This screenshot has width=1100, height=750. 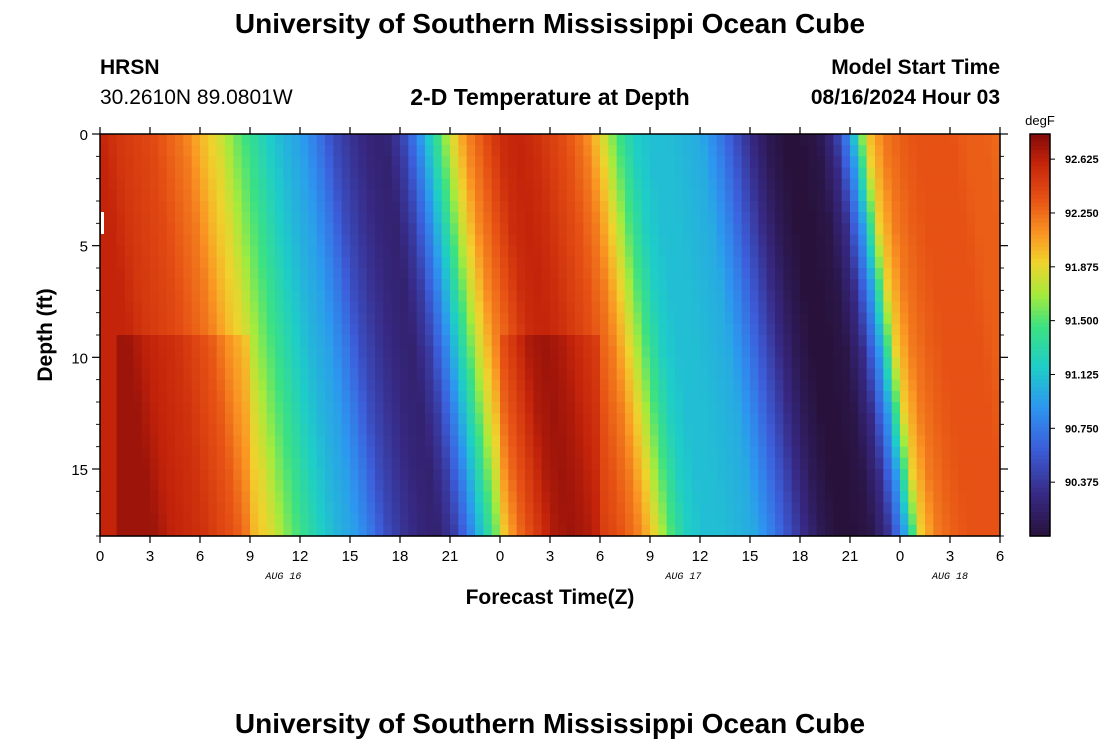 I want to click on colorbar-segment, so click(x=1040, y=140).